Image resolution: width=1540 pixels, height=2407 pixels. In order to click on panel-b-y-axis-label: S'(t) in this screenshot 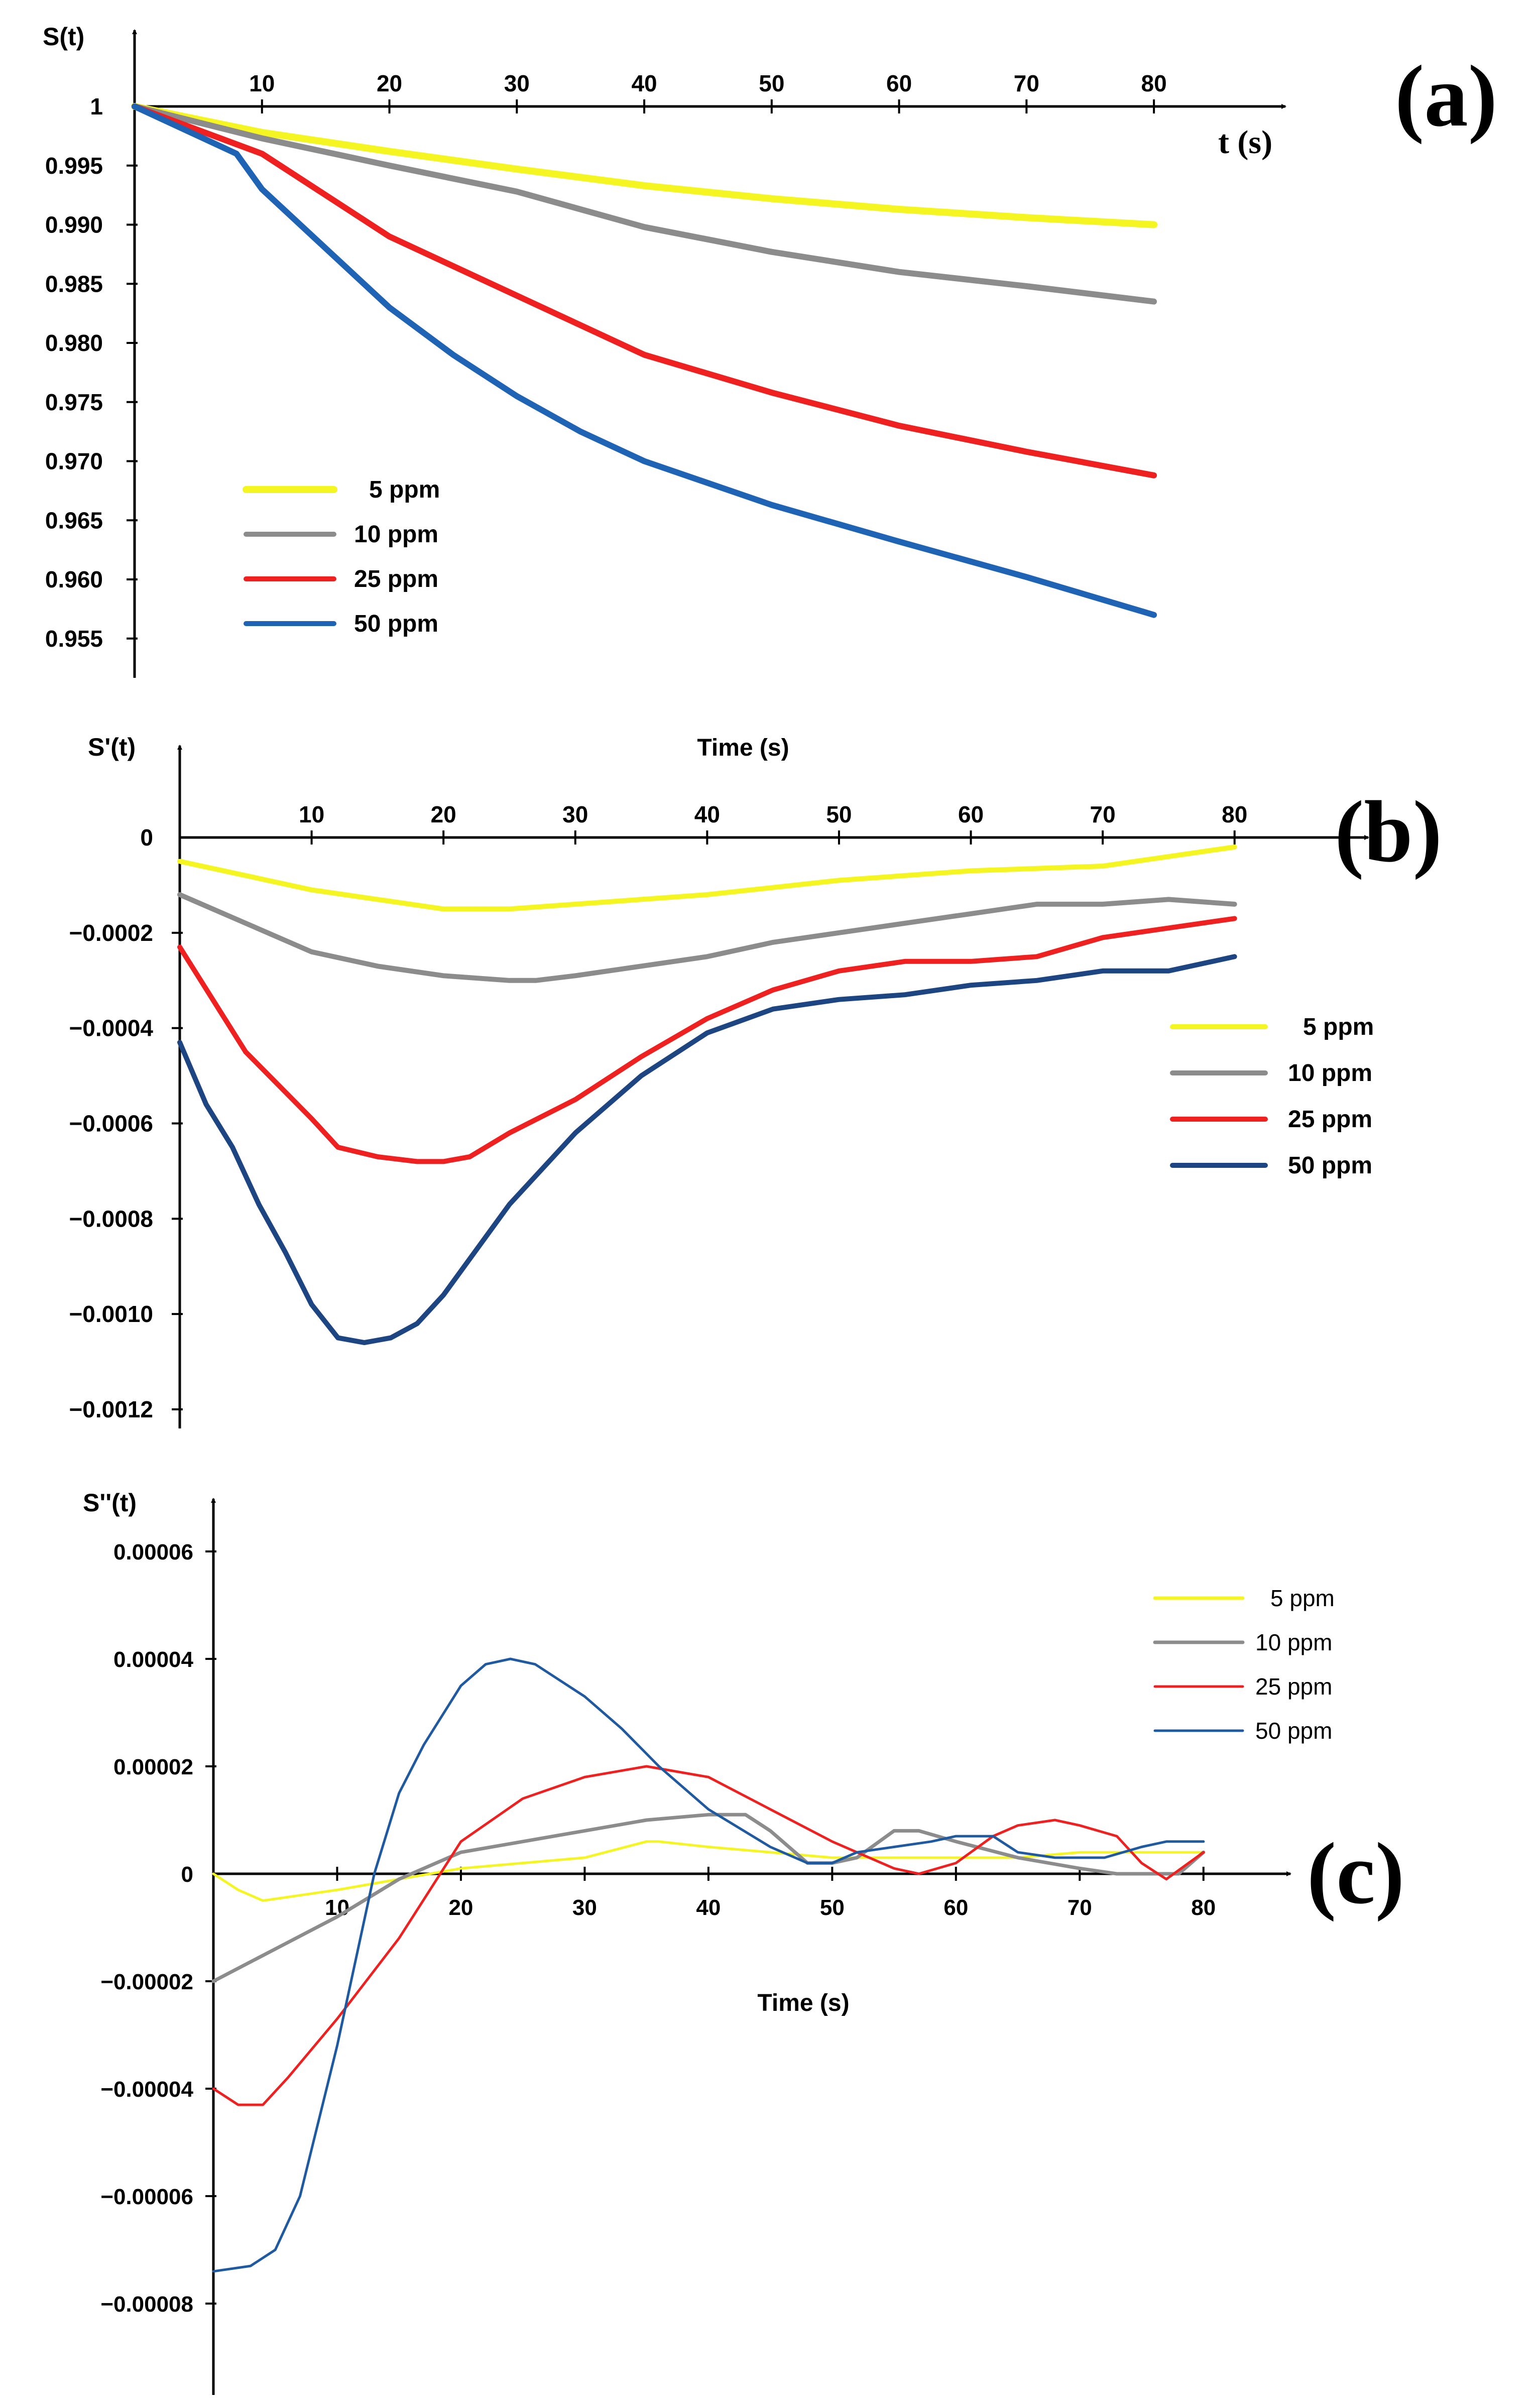, I will do `click(112, 747)`.